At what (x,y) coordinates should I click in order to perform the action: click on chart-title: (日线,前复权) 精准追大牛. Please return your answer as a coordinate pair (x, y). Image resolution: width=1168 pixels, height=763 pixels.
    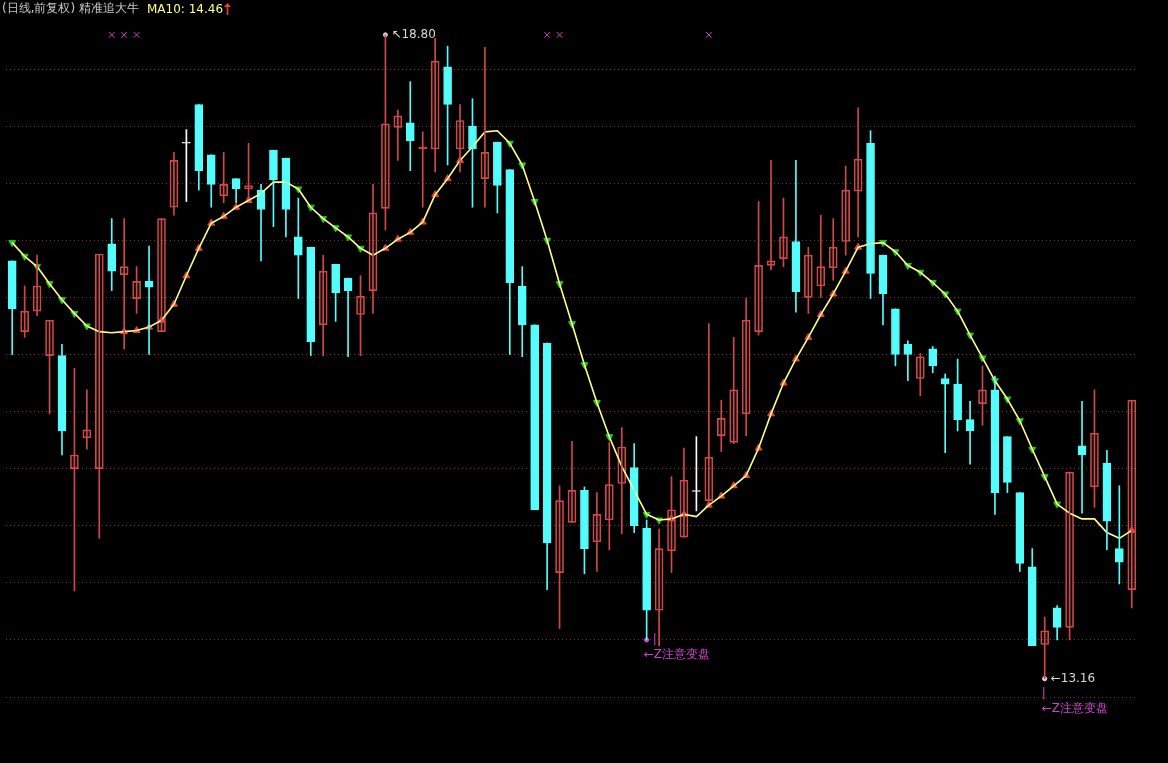
    Looking at the image, I should click on (70, 8).